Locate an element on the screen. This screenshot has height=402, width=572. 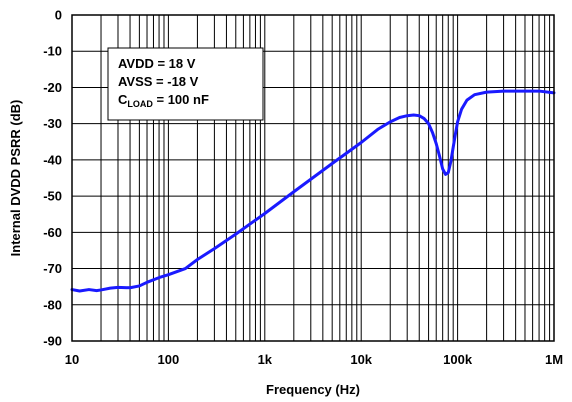
x-tick-label: 100 is located at coordinates (169, 359).